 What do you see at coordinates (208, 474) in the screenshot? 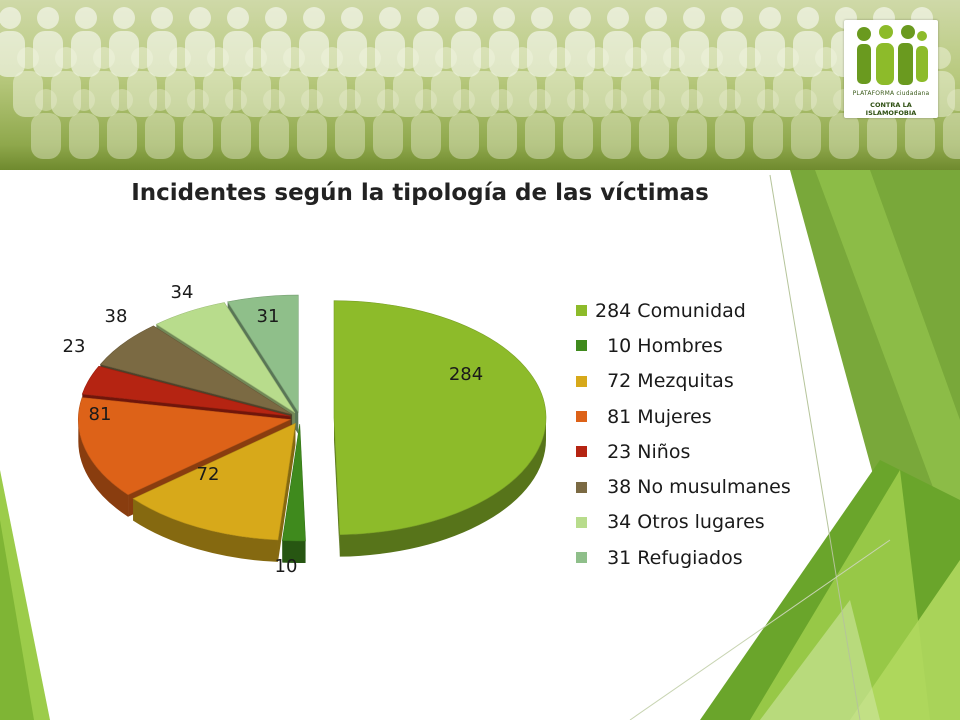
I see `data-label: 72` at bounding box center [208, 474].